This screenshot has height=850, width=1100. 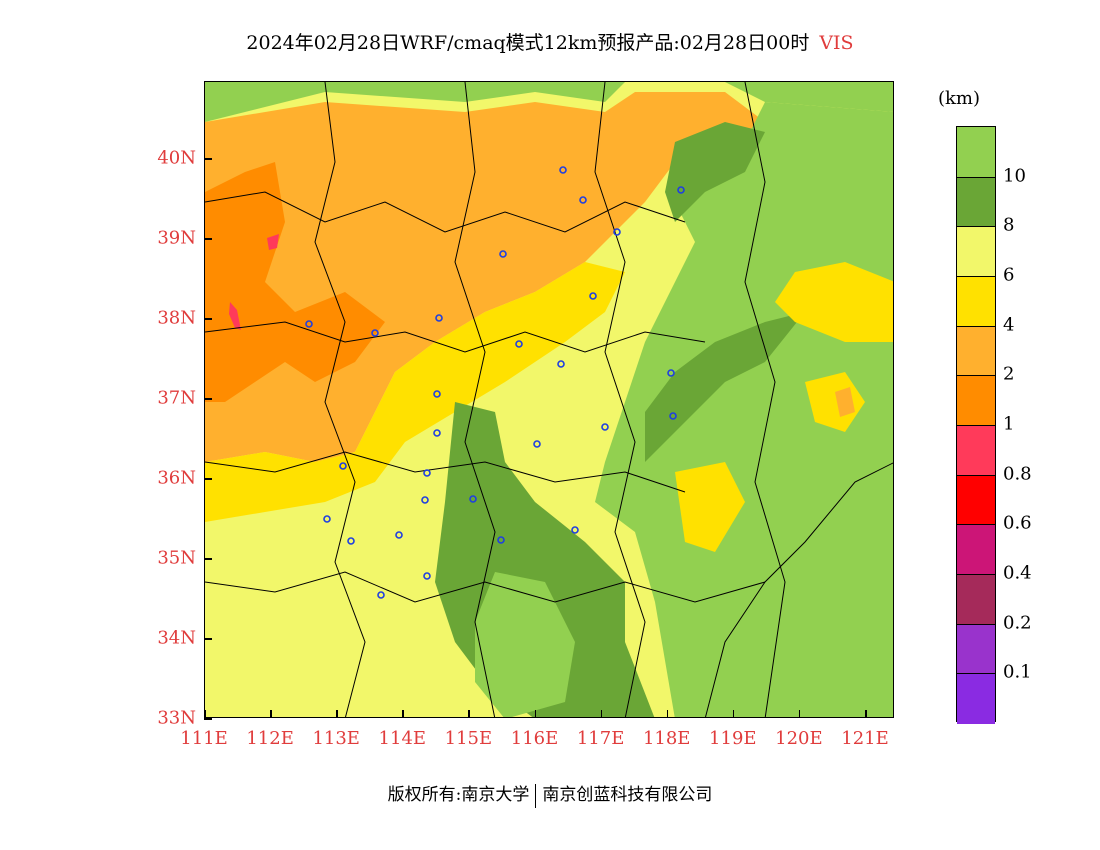 I want to click on longitude-tick-label: 112E, so click(x=270, y=738).